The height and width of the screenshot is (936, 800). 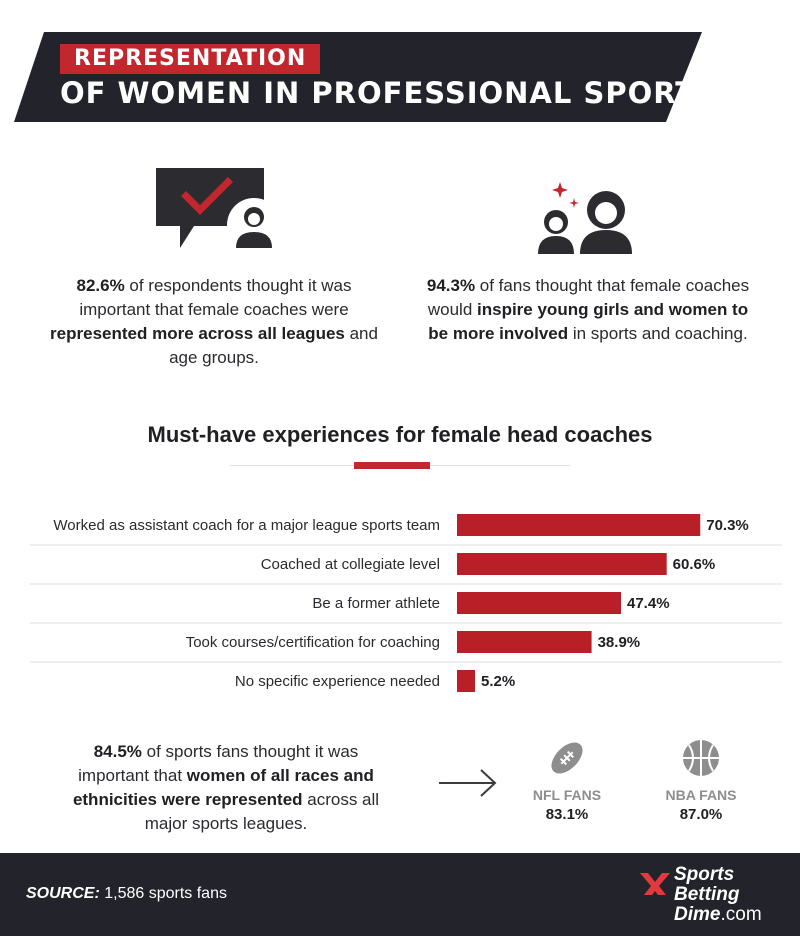 I want to click on source-label: SOURCE:, so click(x=63, y=893).